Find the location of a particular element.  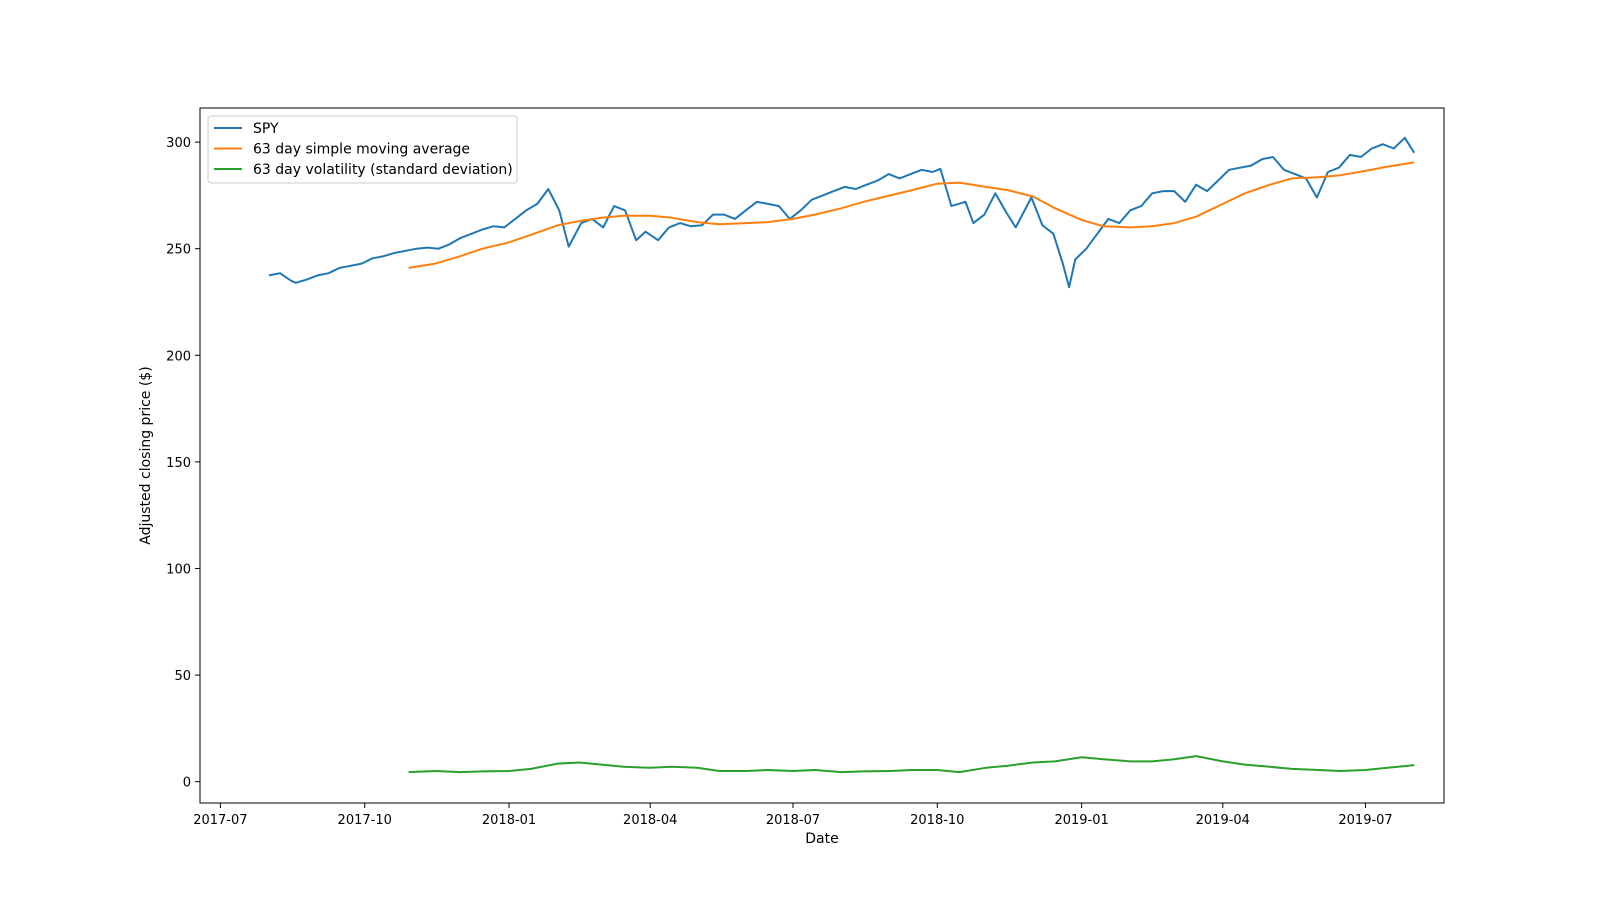

legend-box is located at coordinates (362, 149).